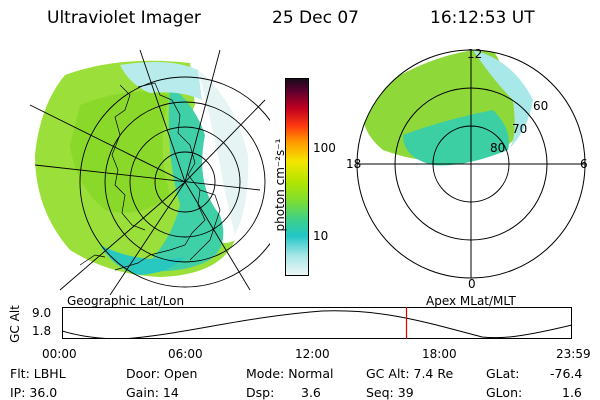  I want to click on gc-alt-value: GC Alt: 7.4 Re, so click(410, 373).